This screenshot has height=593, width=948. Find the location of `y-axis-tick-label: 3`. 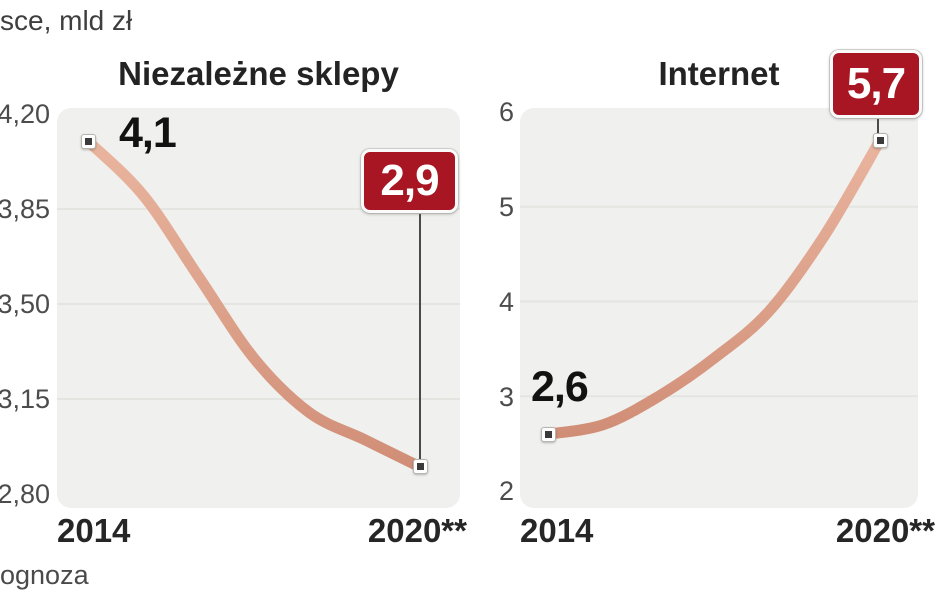

y-axis-tick-label: 3 is located at coordinates (506, 397).